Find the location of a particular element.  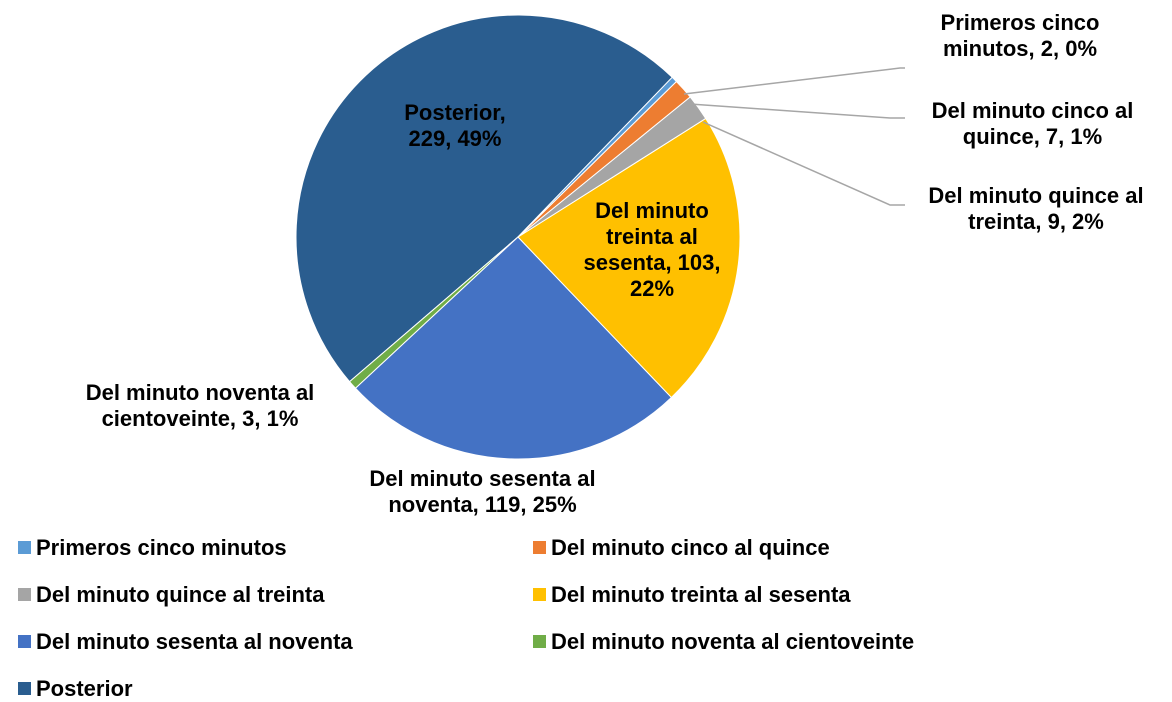

legend-label: Del minuto sesenta al noventa is located at coordinates (194, 641).